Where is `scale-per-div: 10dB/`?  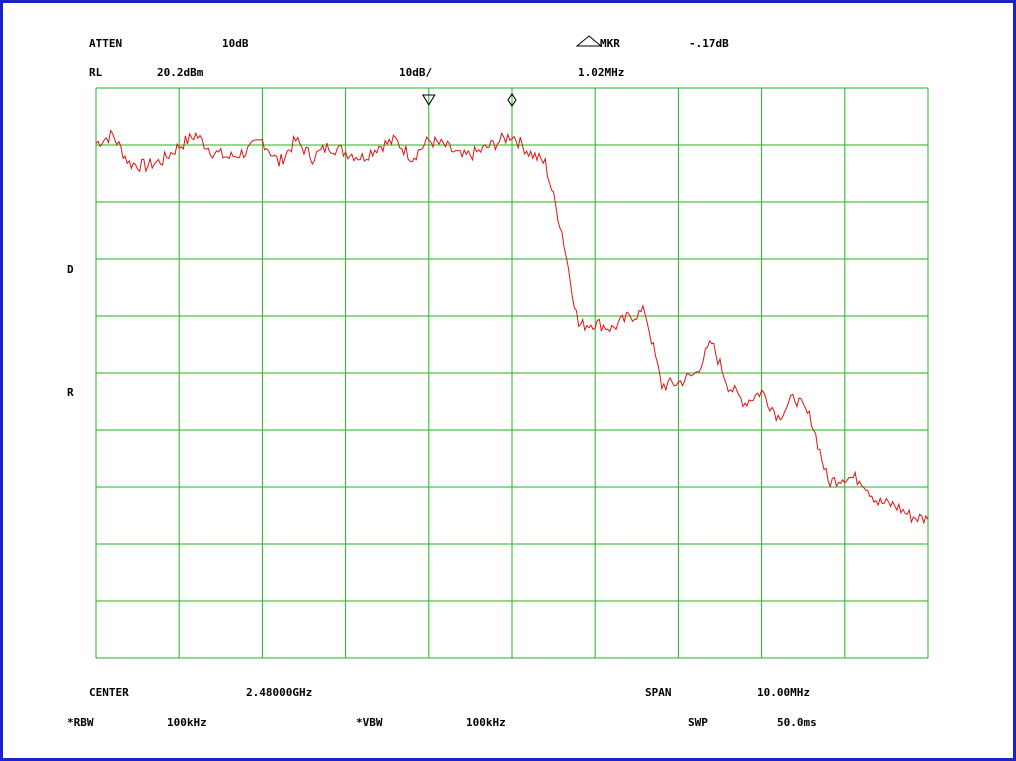 scale-per-div: 10dB/ is located at coordinates (416, 72).